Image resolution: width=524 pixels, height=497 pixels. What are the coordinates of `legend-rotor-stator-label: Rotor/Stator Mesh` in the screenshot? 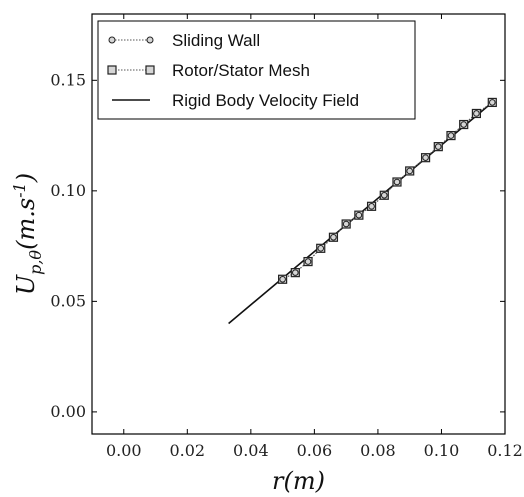 It's located at (241, 70).